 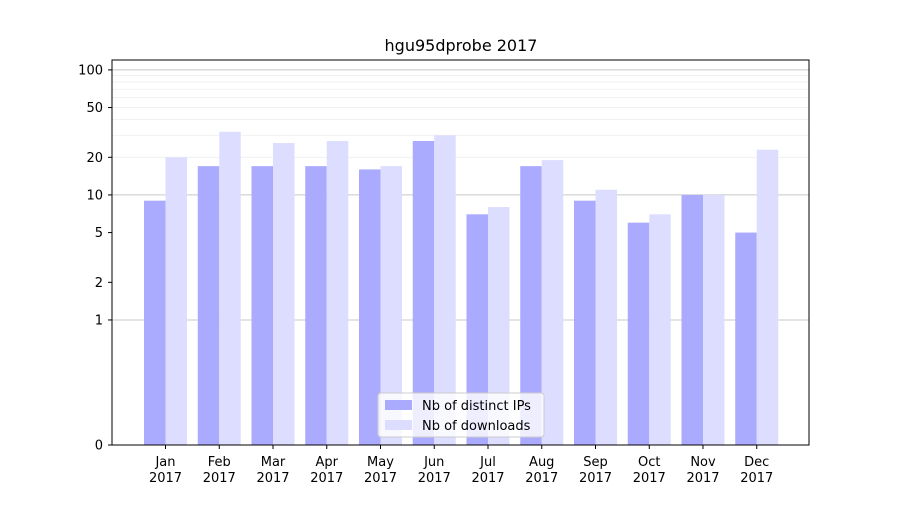 What do you see at coordinates (99, 233) in the screenshot?
I see `y-tick-label: 5` at bounding box center [99, 233].